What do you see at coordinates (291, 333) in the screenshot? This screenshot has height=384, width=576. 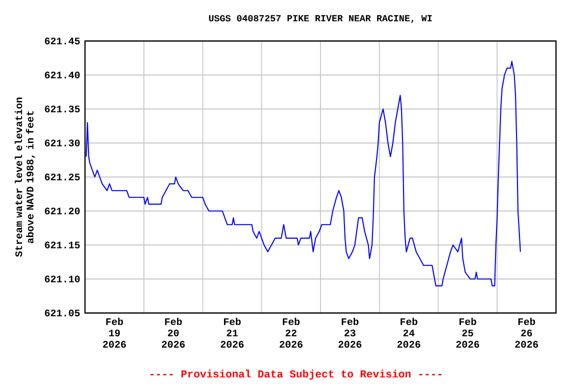 I see `x-tick-label: Feb 22 2026` at bounding box center [291, 333].